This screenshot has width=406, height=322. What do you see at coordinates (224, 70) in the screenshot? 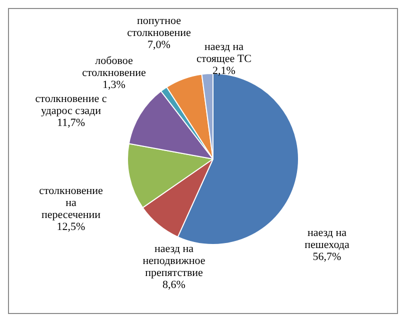
I see `data-label: 2,1%` at bounding box center [224, 70].